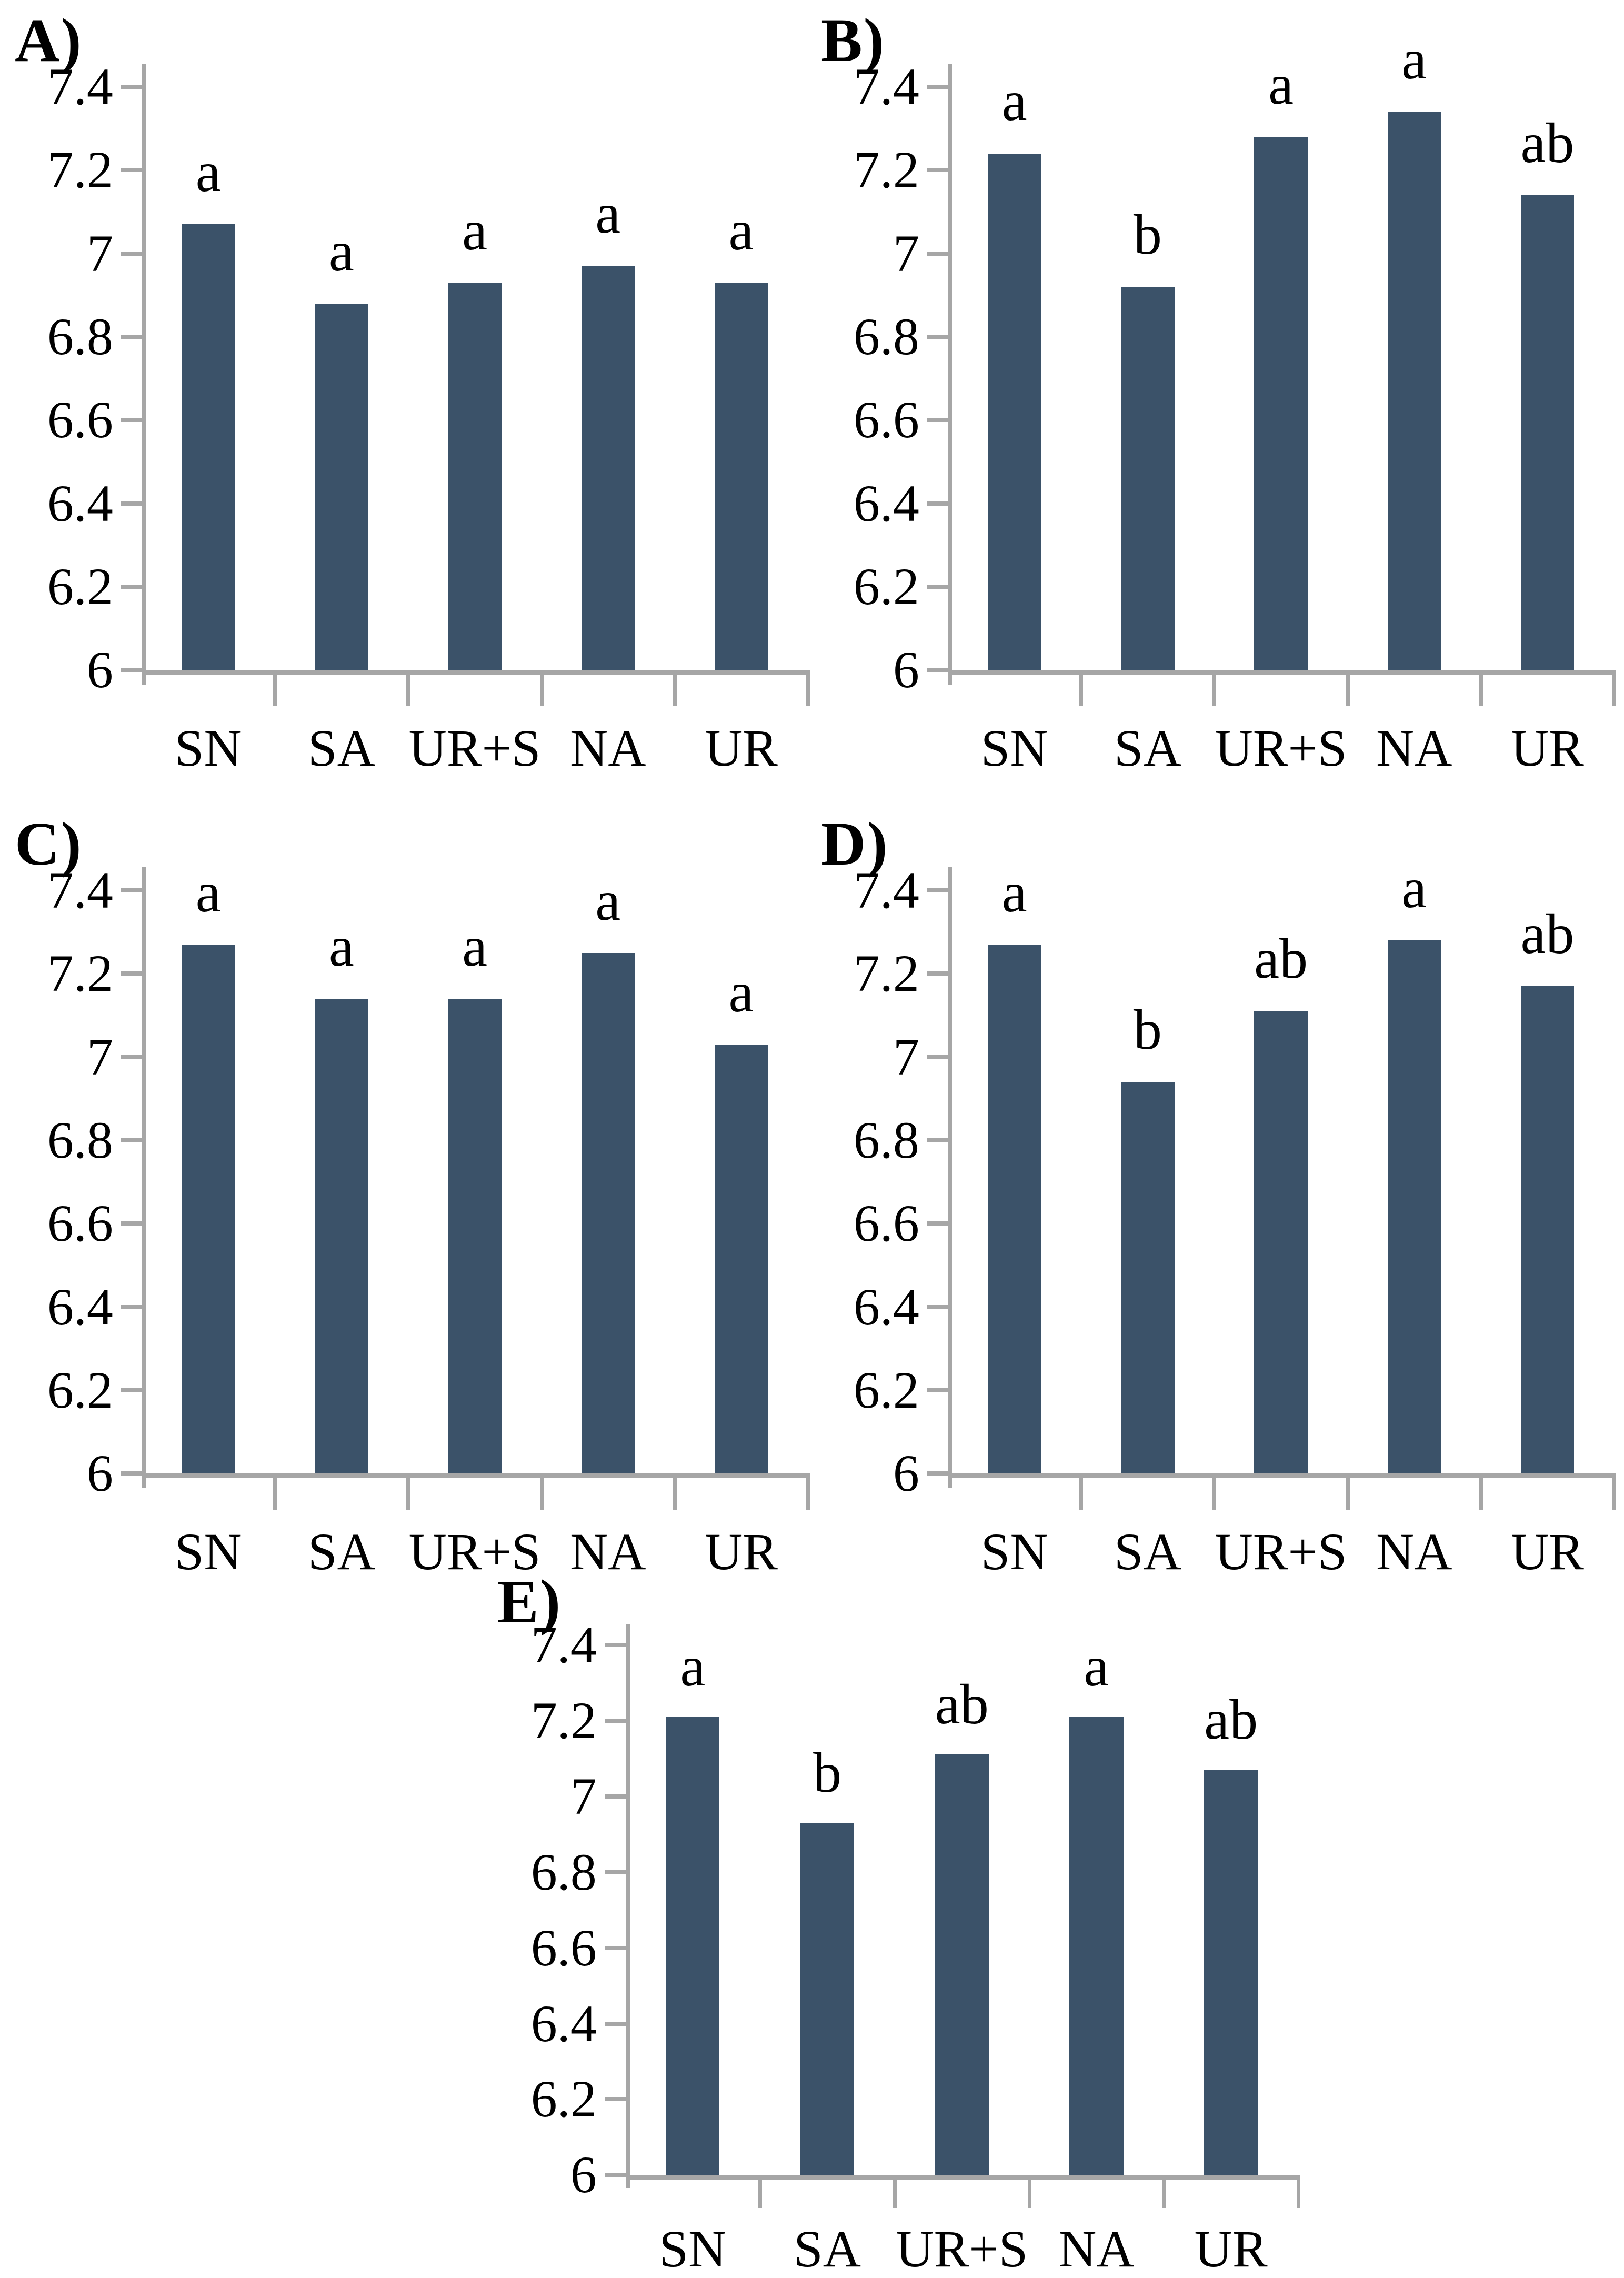  I want to click on y-tick-label: 6.8, so click(80, 336).